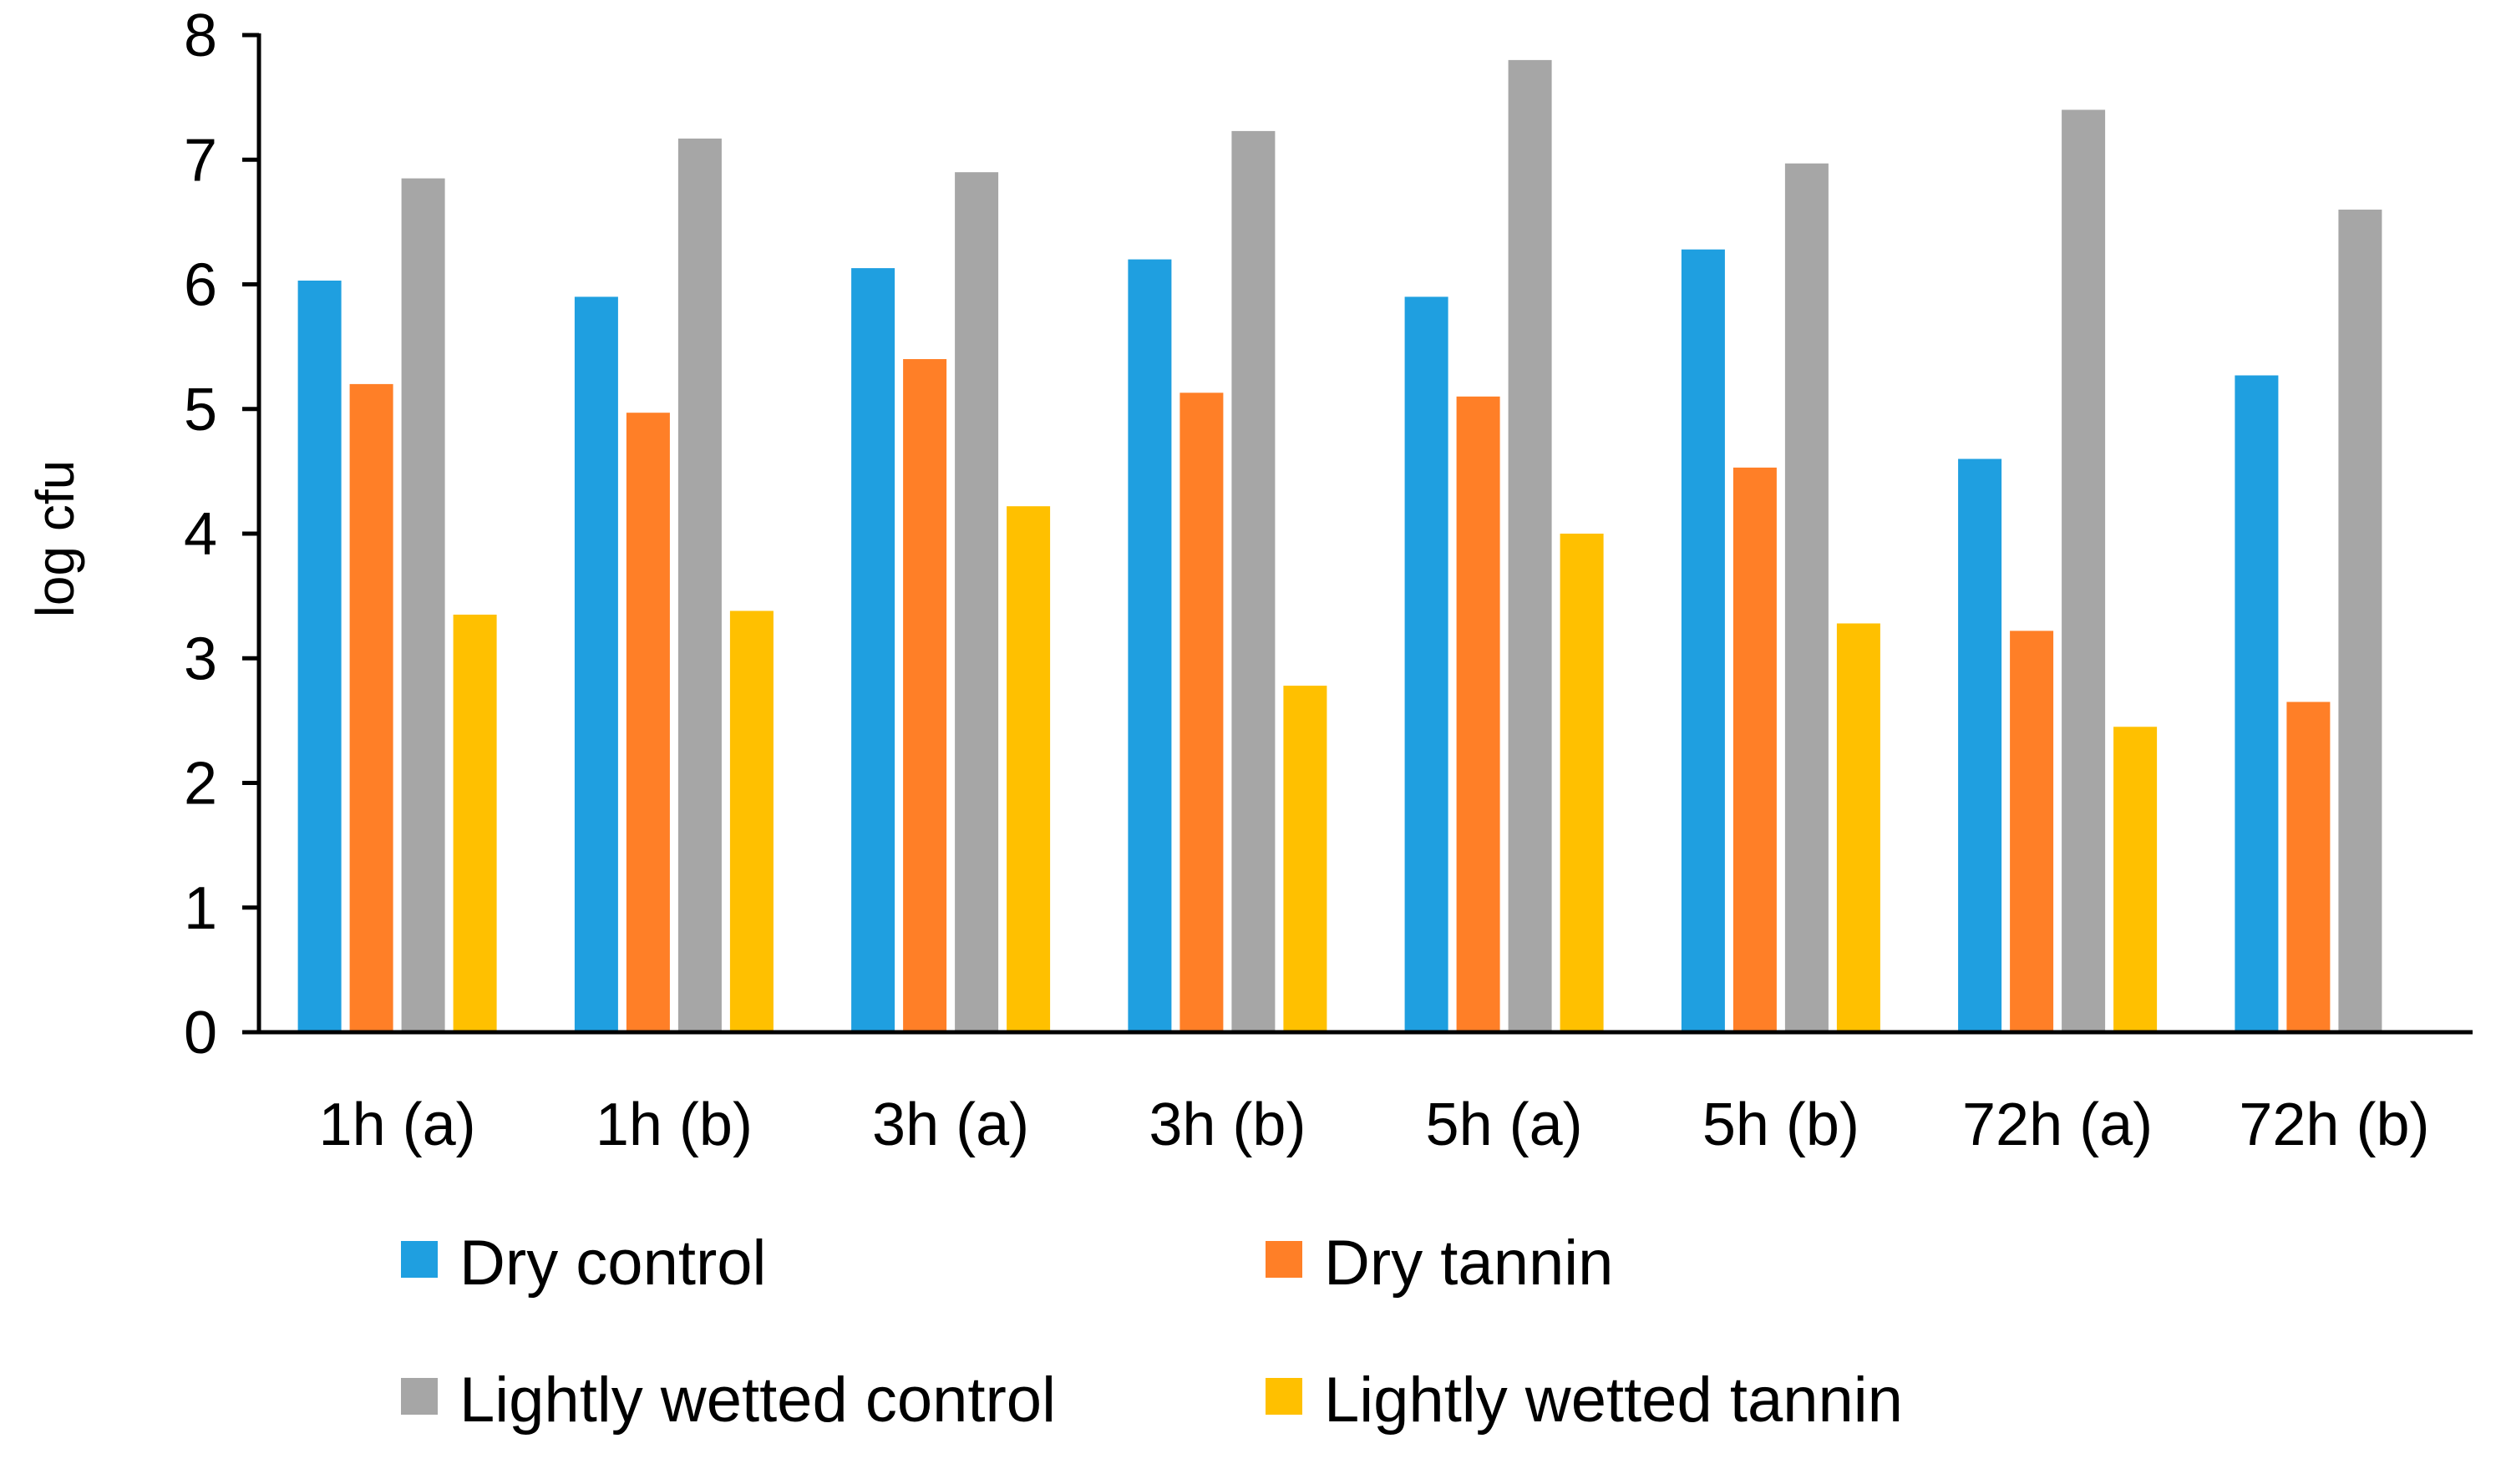  Describe the element at coordinates (1227, 1124) in the screenshot. I see `x-tick-label: 3h (b)` at that location.